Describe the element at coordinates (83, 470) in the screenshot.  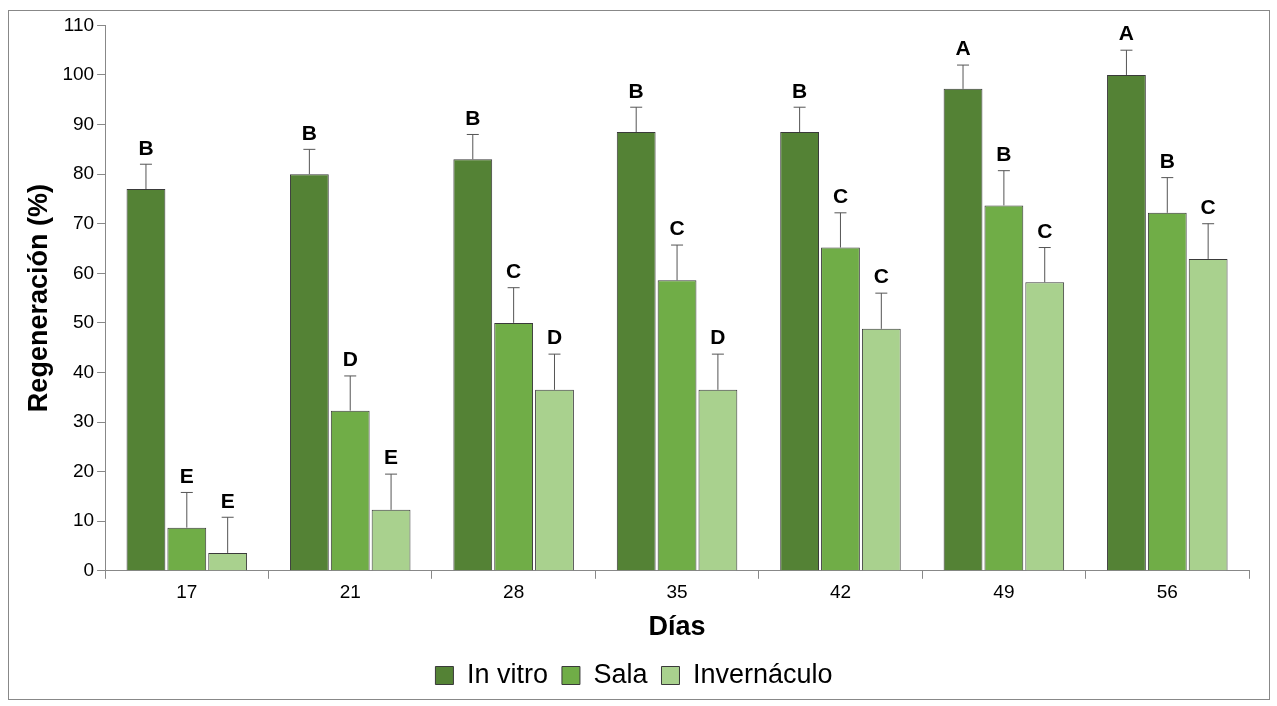
I see `y-tick-label: 20` at that location.